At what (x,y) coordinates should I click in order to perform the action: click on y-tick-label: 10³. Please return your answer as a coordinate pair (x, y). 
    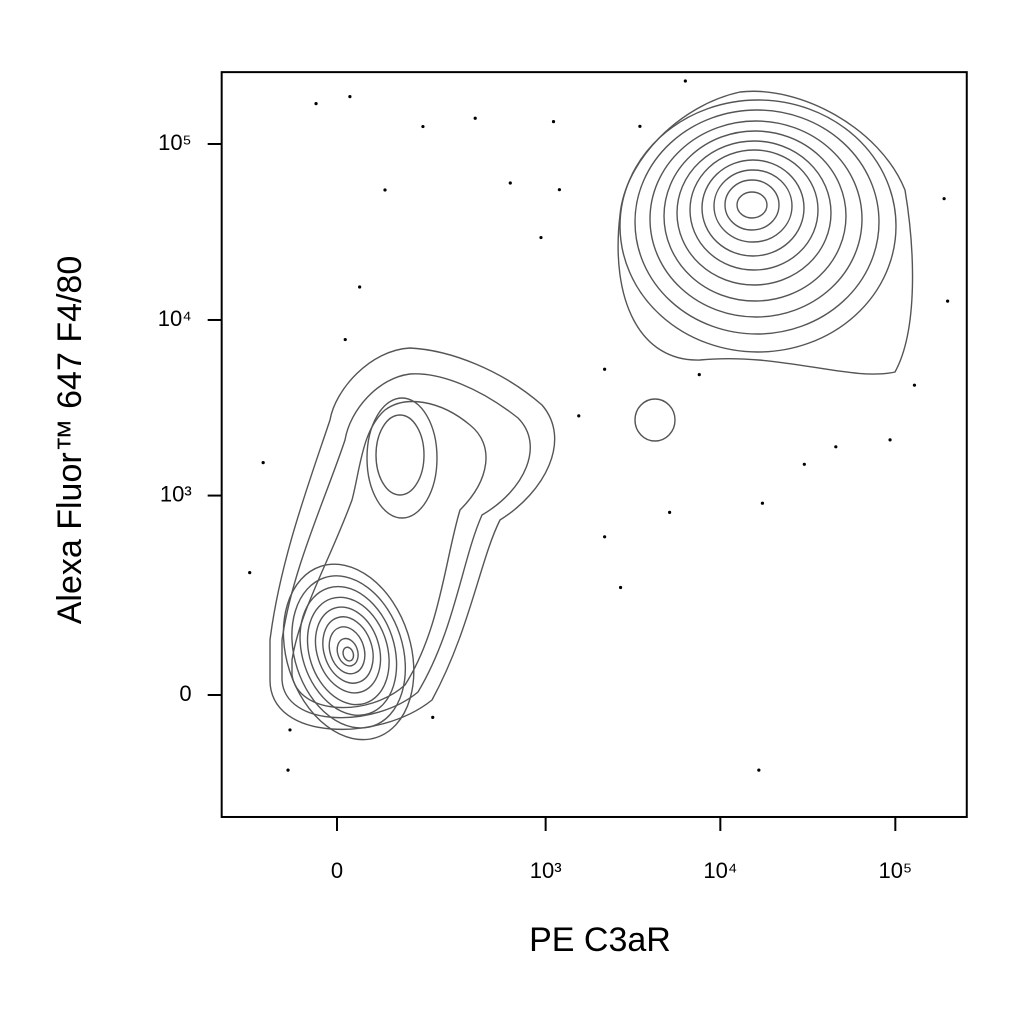
    Looking at the image, I should click on (176, 493).